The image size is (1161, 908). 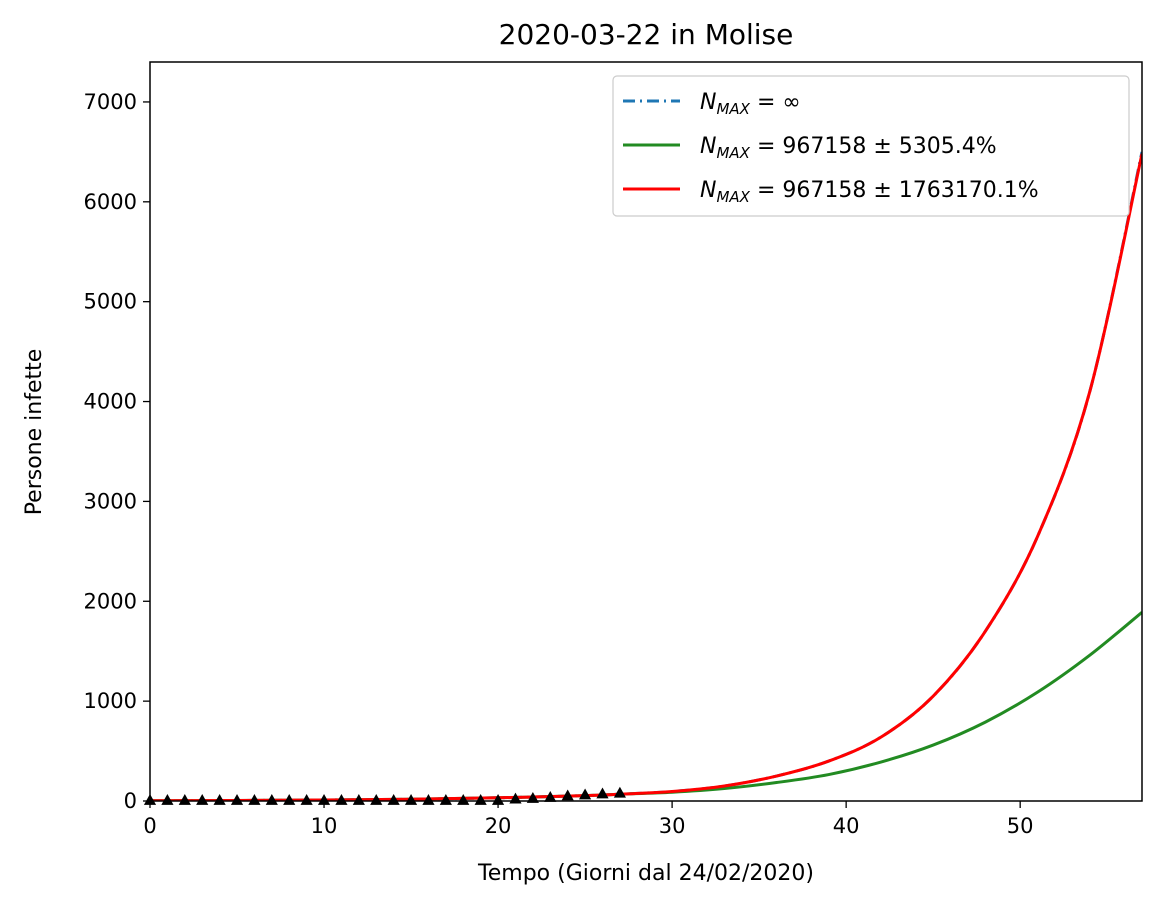 What do you see at coordinates (750, 104) in the screenshot?
I see `legend-label-0: NMAX = ∞` at bounding box center [750, 104].